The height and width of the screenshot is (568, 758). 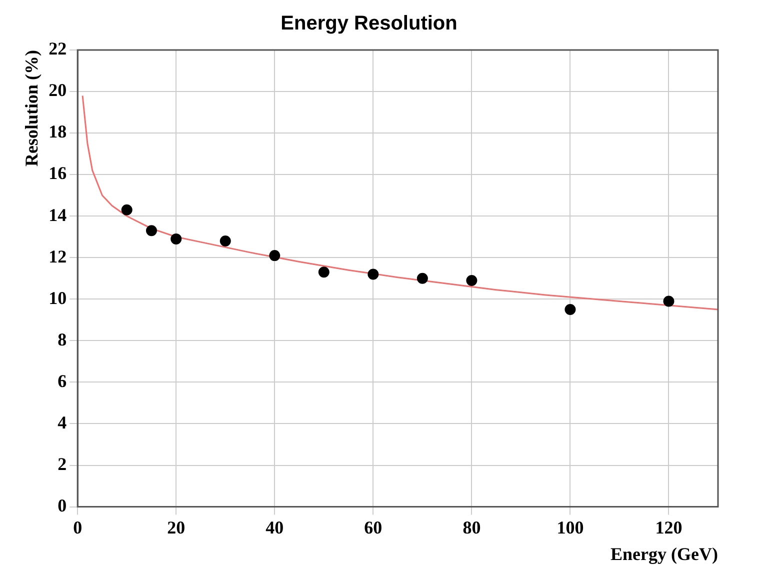 I want to click on chart-title: Energy Resolution, so click(x=369, y=23).